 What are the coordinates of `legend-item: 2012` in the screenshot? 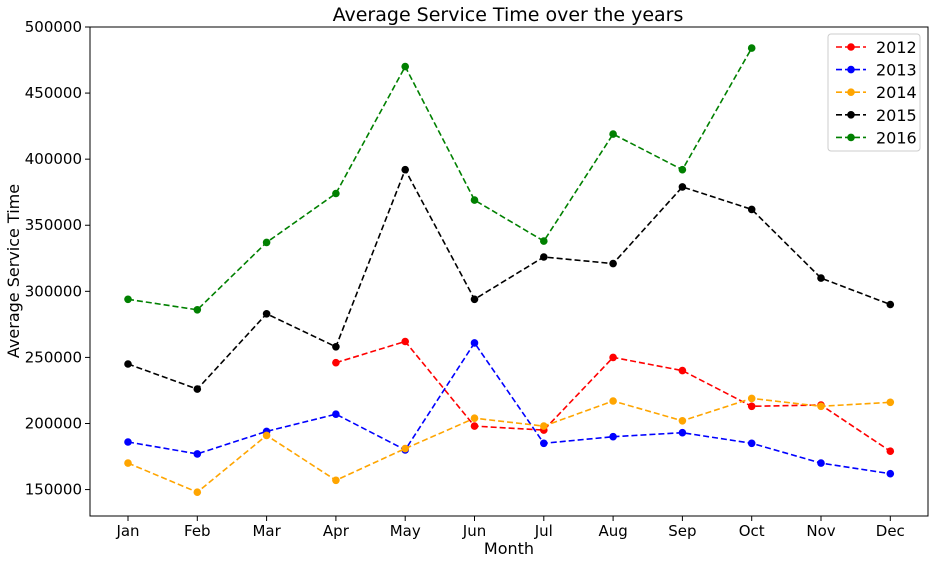 It's located at (876, 47).